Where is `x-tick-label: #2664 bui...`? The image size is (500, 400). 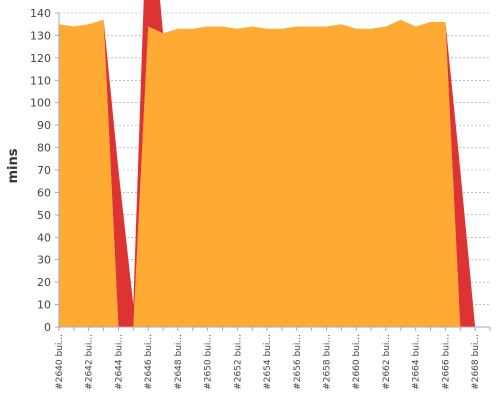
x-tick-label: #2664 bui... is located at coordinates (417, 362).